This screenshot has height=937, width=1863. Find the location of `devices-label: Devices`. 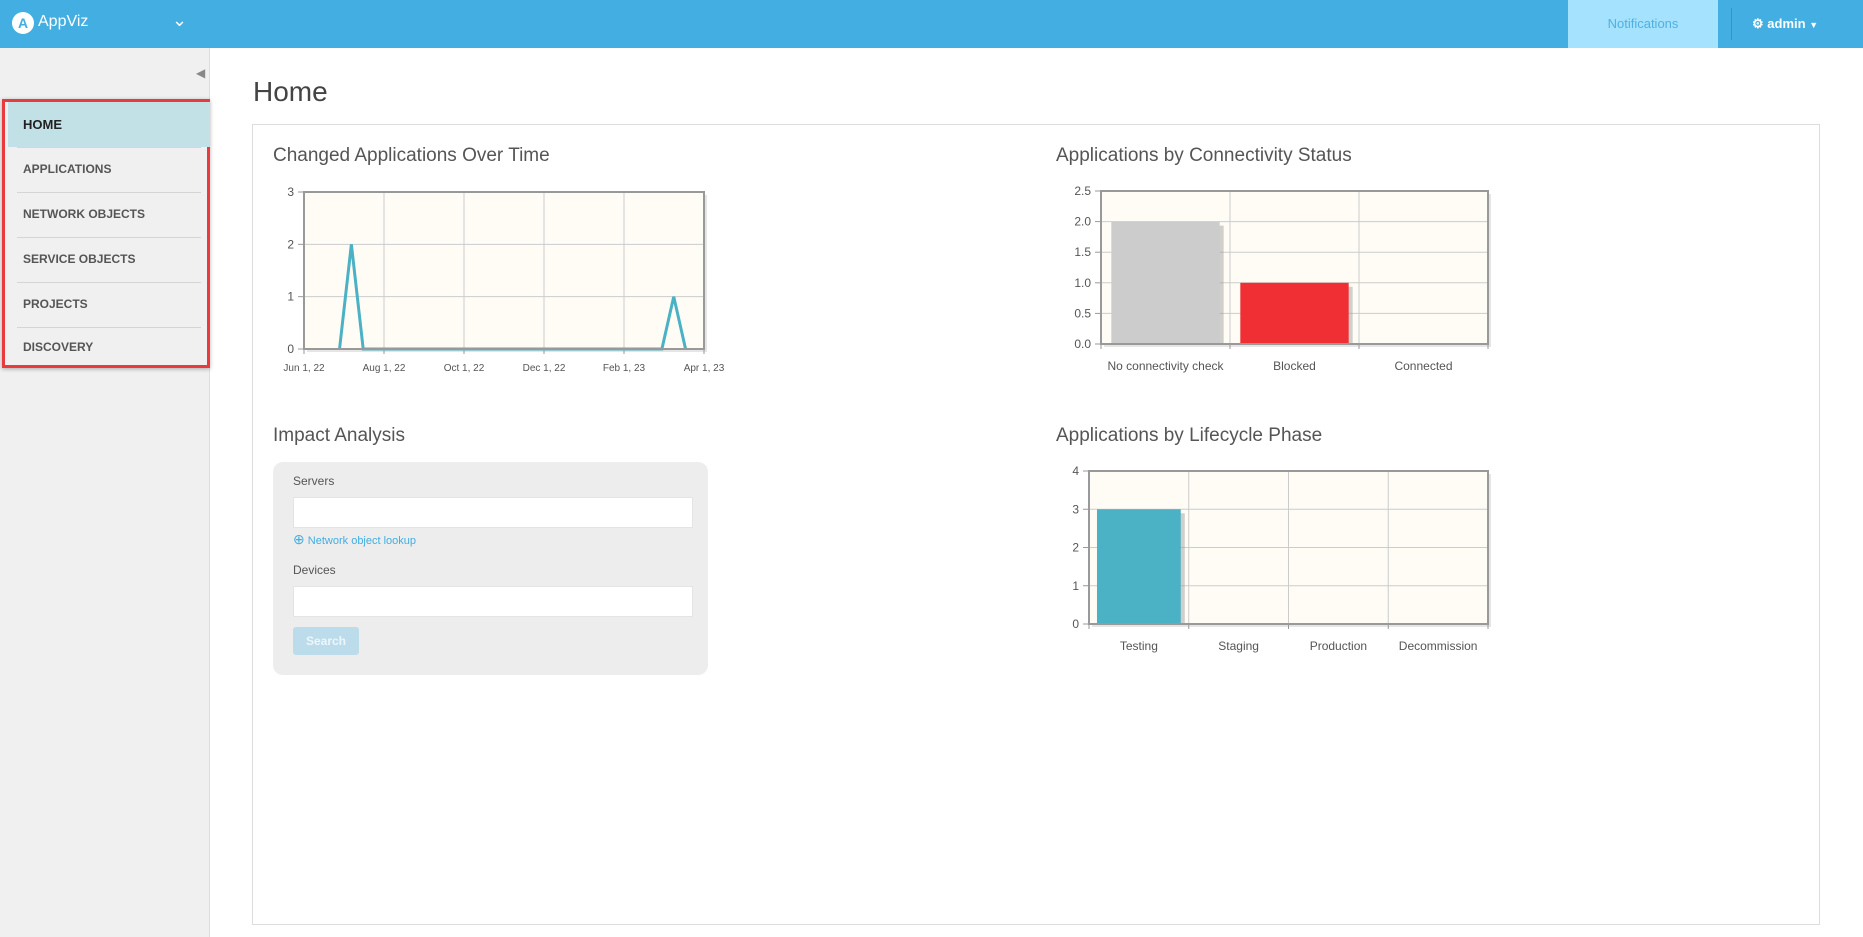

devices-label: Devices is located at coordinates (314, 570).